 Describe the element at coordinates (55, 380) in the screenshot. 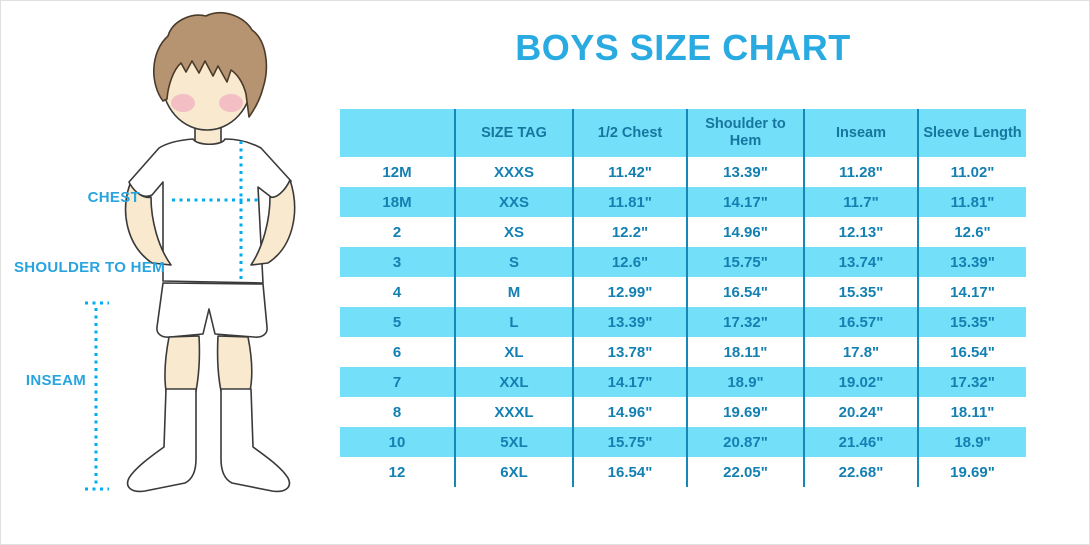

I see `inseam-label: INSEAM` at that location.